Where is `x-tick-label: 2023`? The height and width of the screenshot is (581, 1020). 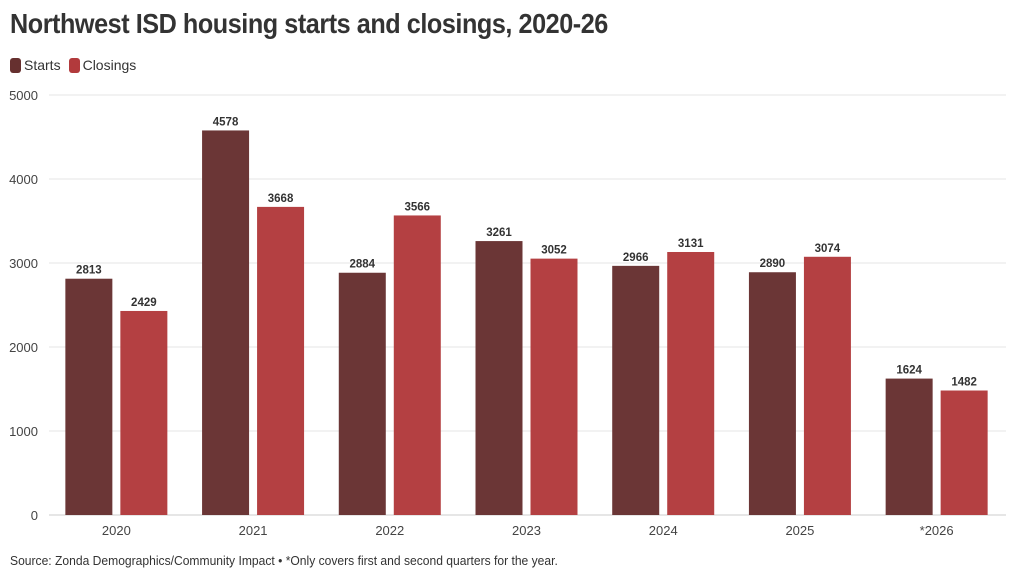 x-tick-label: 2023 is located at coordinates (526, 530).